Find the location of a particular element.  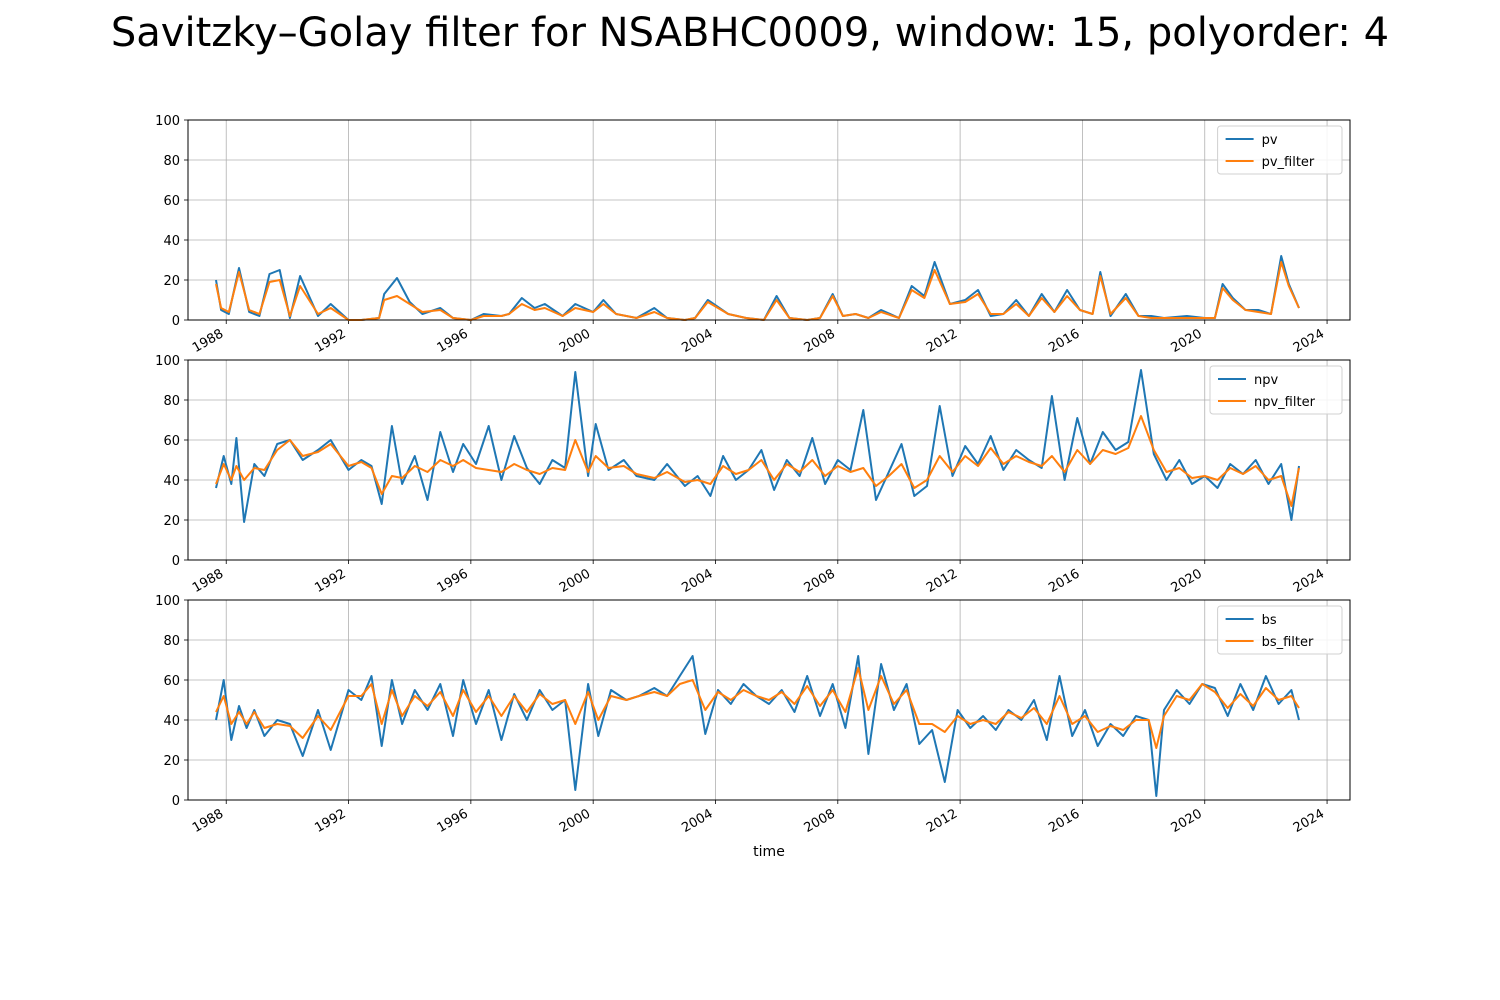

legend-label: pv_filter is located at coordinates (1288, 162).